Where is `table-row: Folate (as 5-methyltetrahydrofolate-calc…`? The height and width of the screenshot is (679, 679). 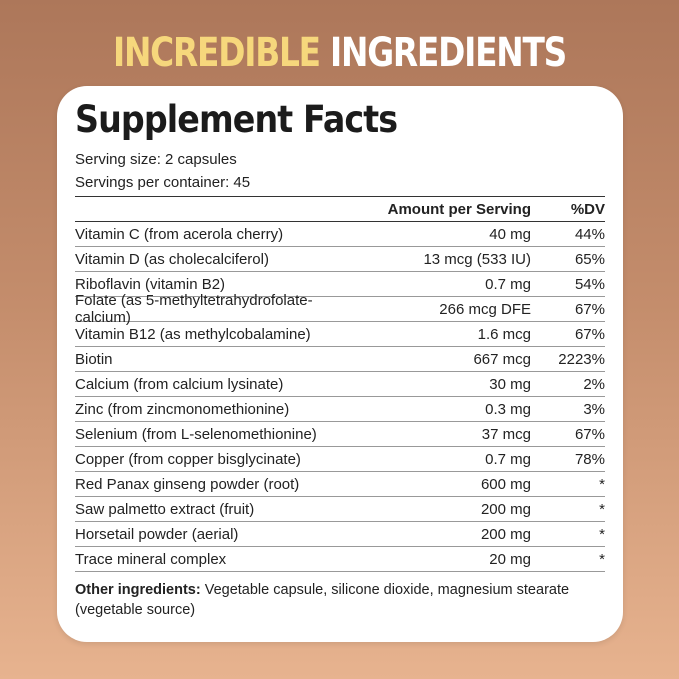
table-row: Folate (as 5-methyltetrahydrofolate-calc… is located at coordinates (340, 309).